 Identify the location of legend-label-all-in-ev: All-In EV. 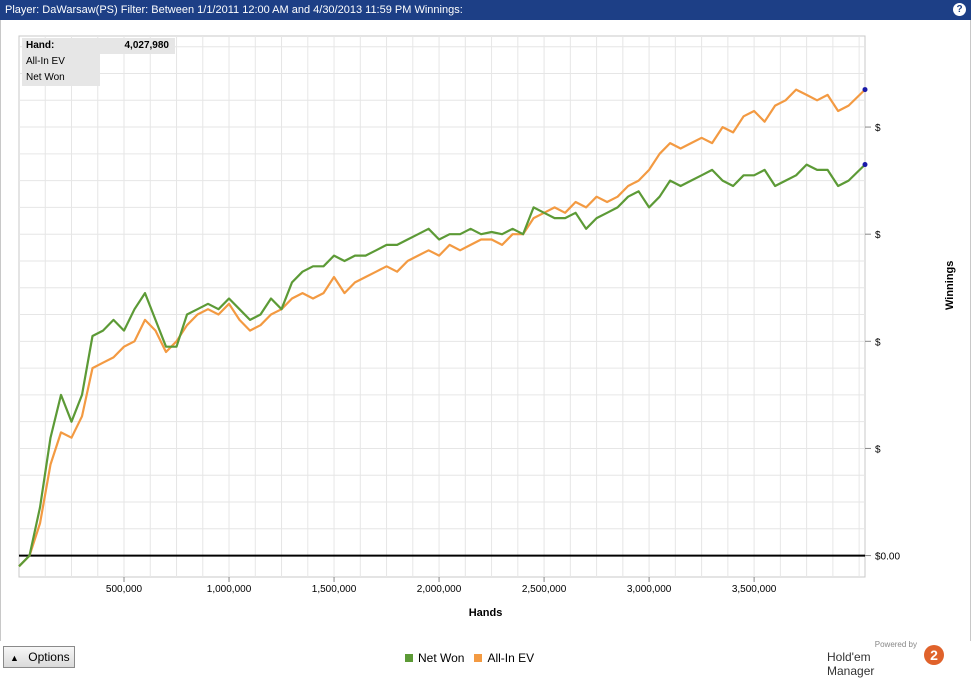
(511, 658).